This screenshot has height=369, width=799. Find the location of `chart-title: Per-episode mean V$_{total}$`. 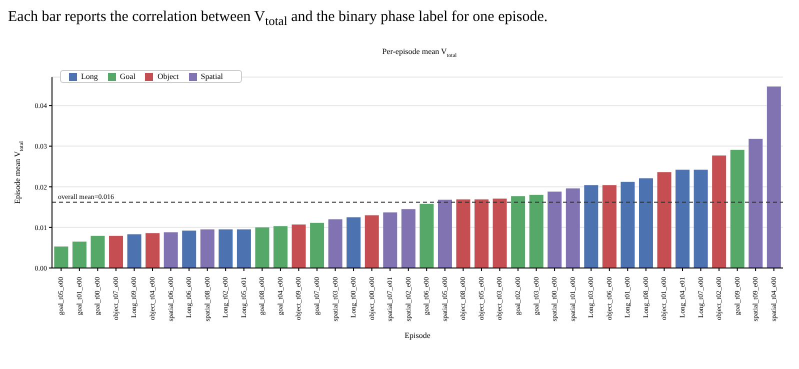

chart-title: Per-episode mean V$_{total}$ is located at coordinates (420, 53).